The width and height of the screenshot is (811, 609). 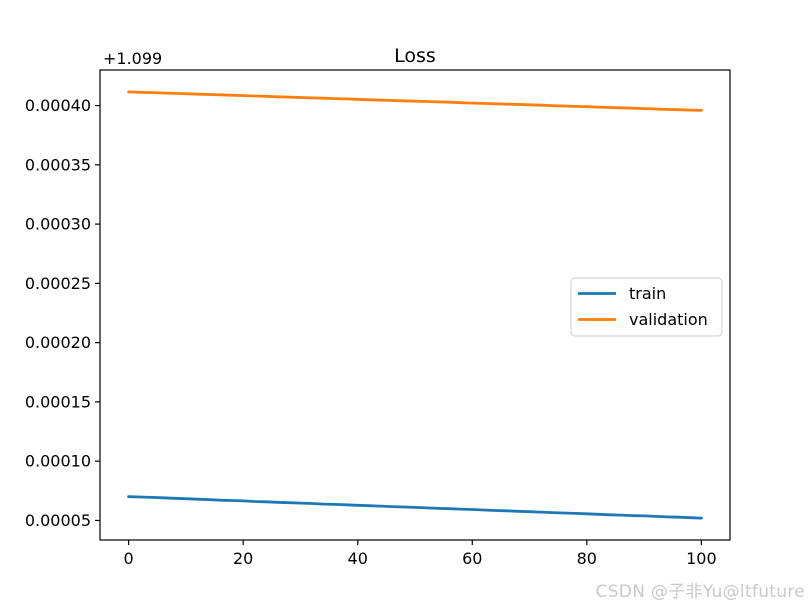 What do you see at coordinates (647, 293) in the screenshot?
I see `legend-label-train: train` at bounding box center [647, 293].